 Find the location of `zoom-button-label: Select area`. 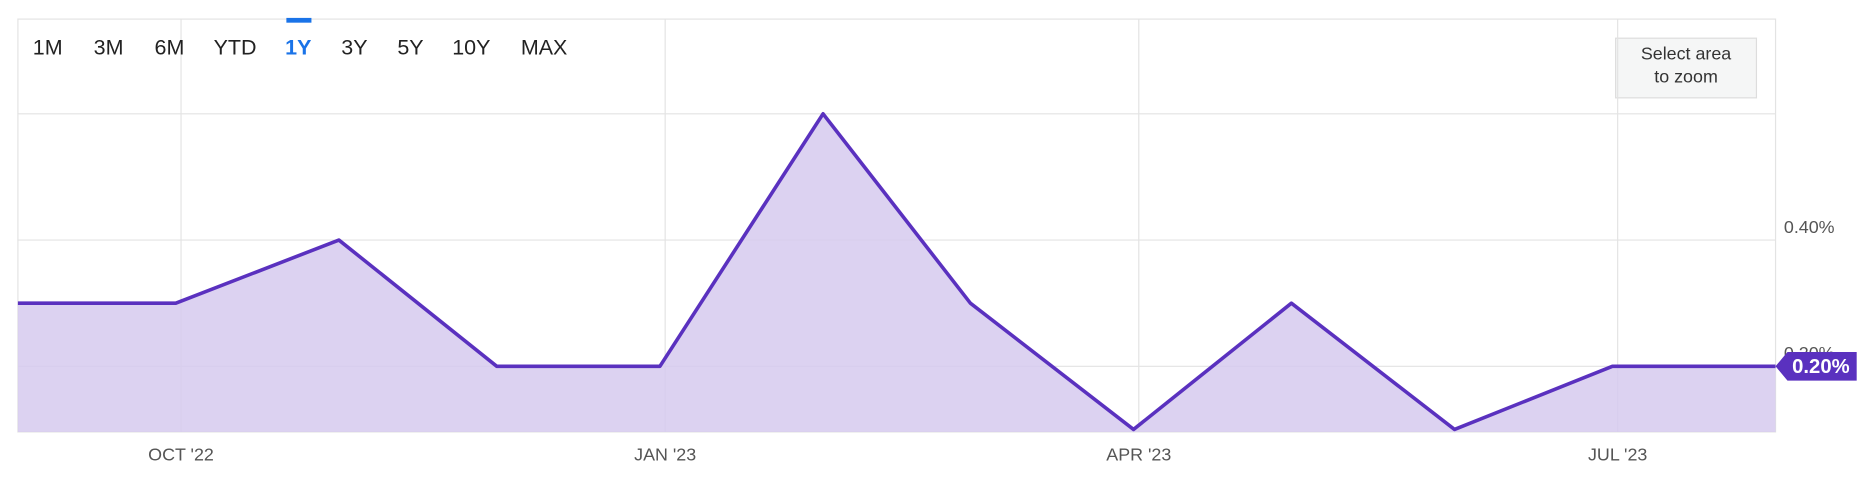

zoom-button-label: Select area is located at coordinates (1686, 54).